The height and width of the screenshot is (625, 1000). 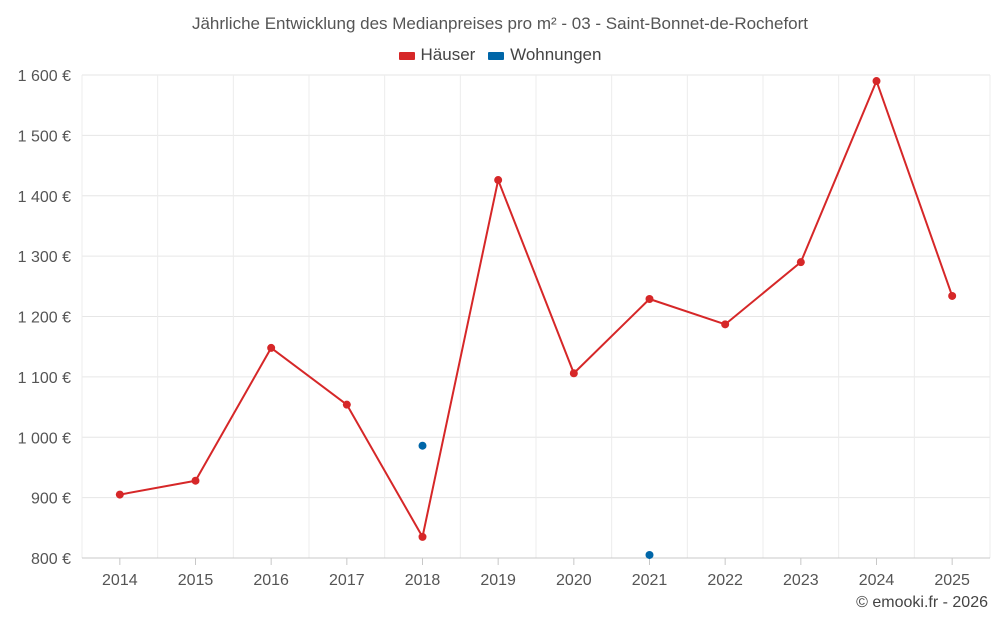 I want to click on y-tick-label: 1 500 €, so click(x=44, y=136).